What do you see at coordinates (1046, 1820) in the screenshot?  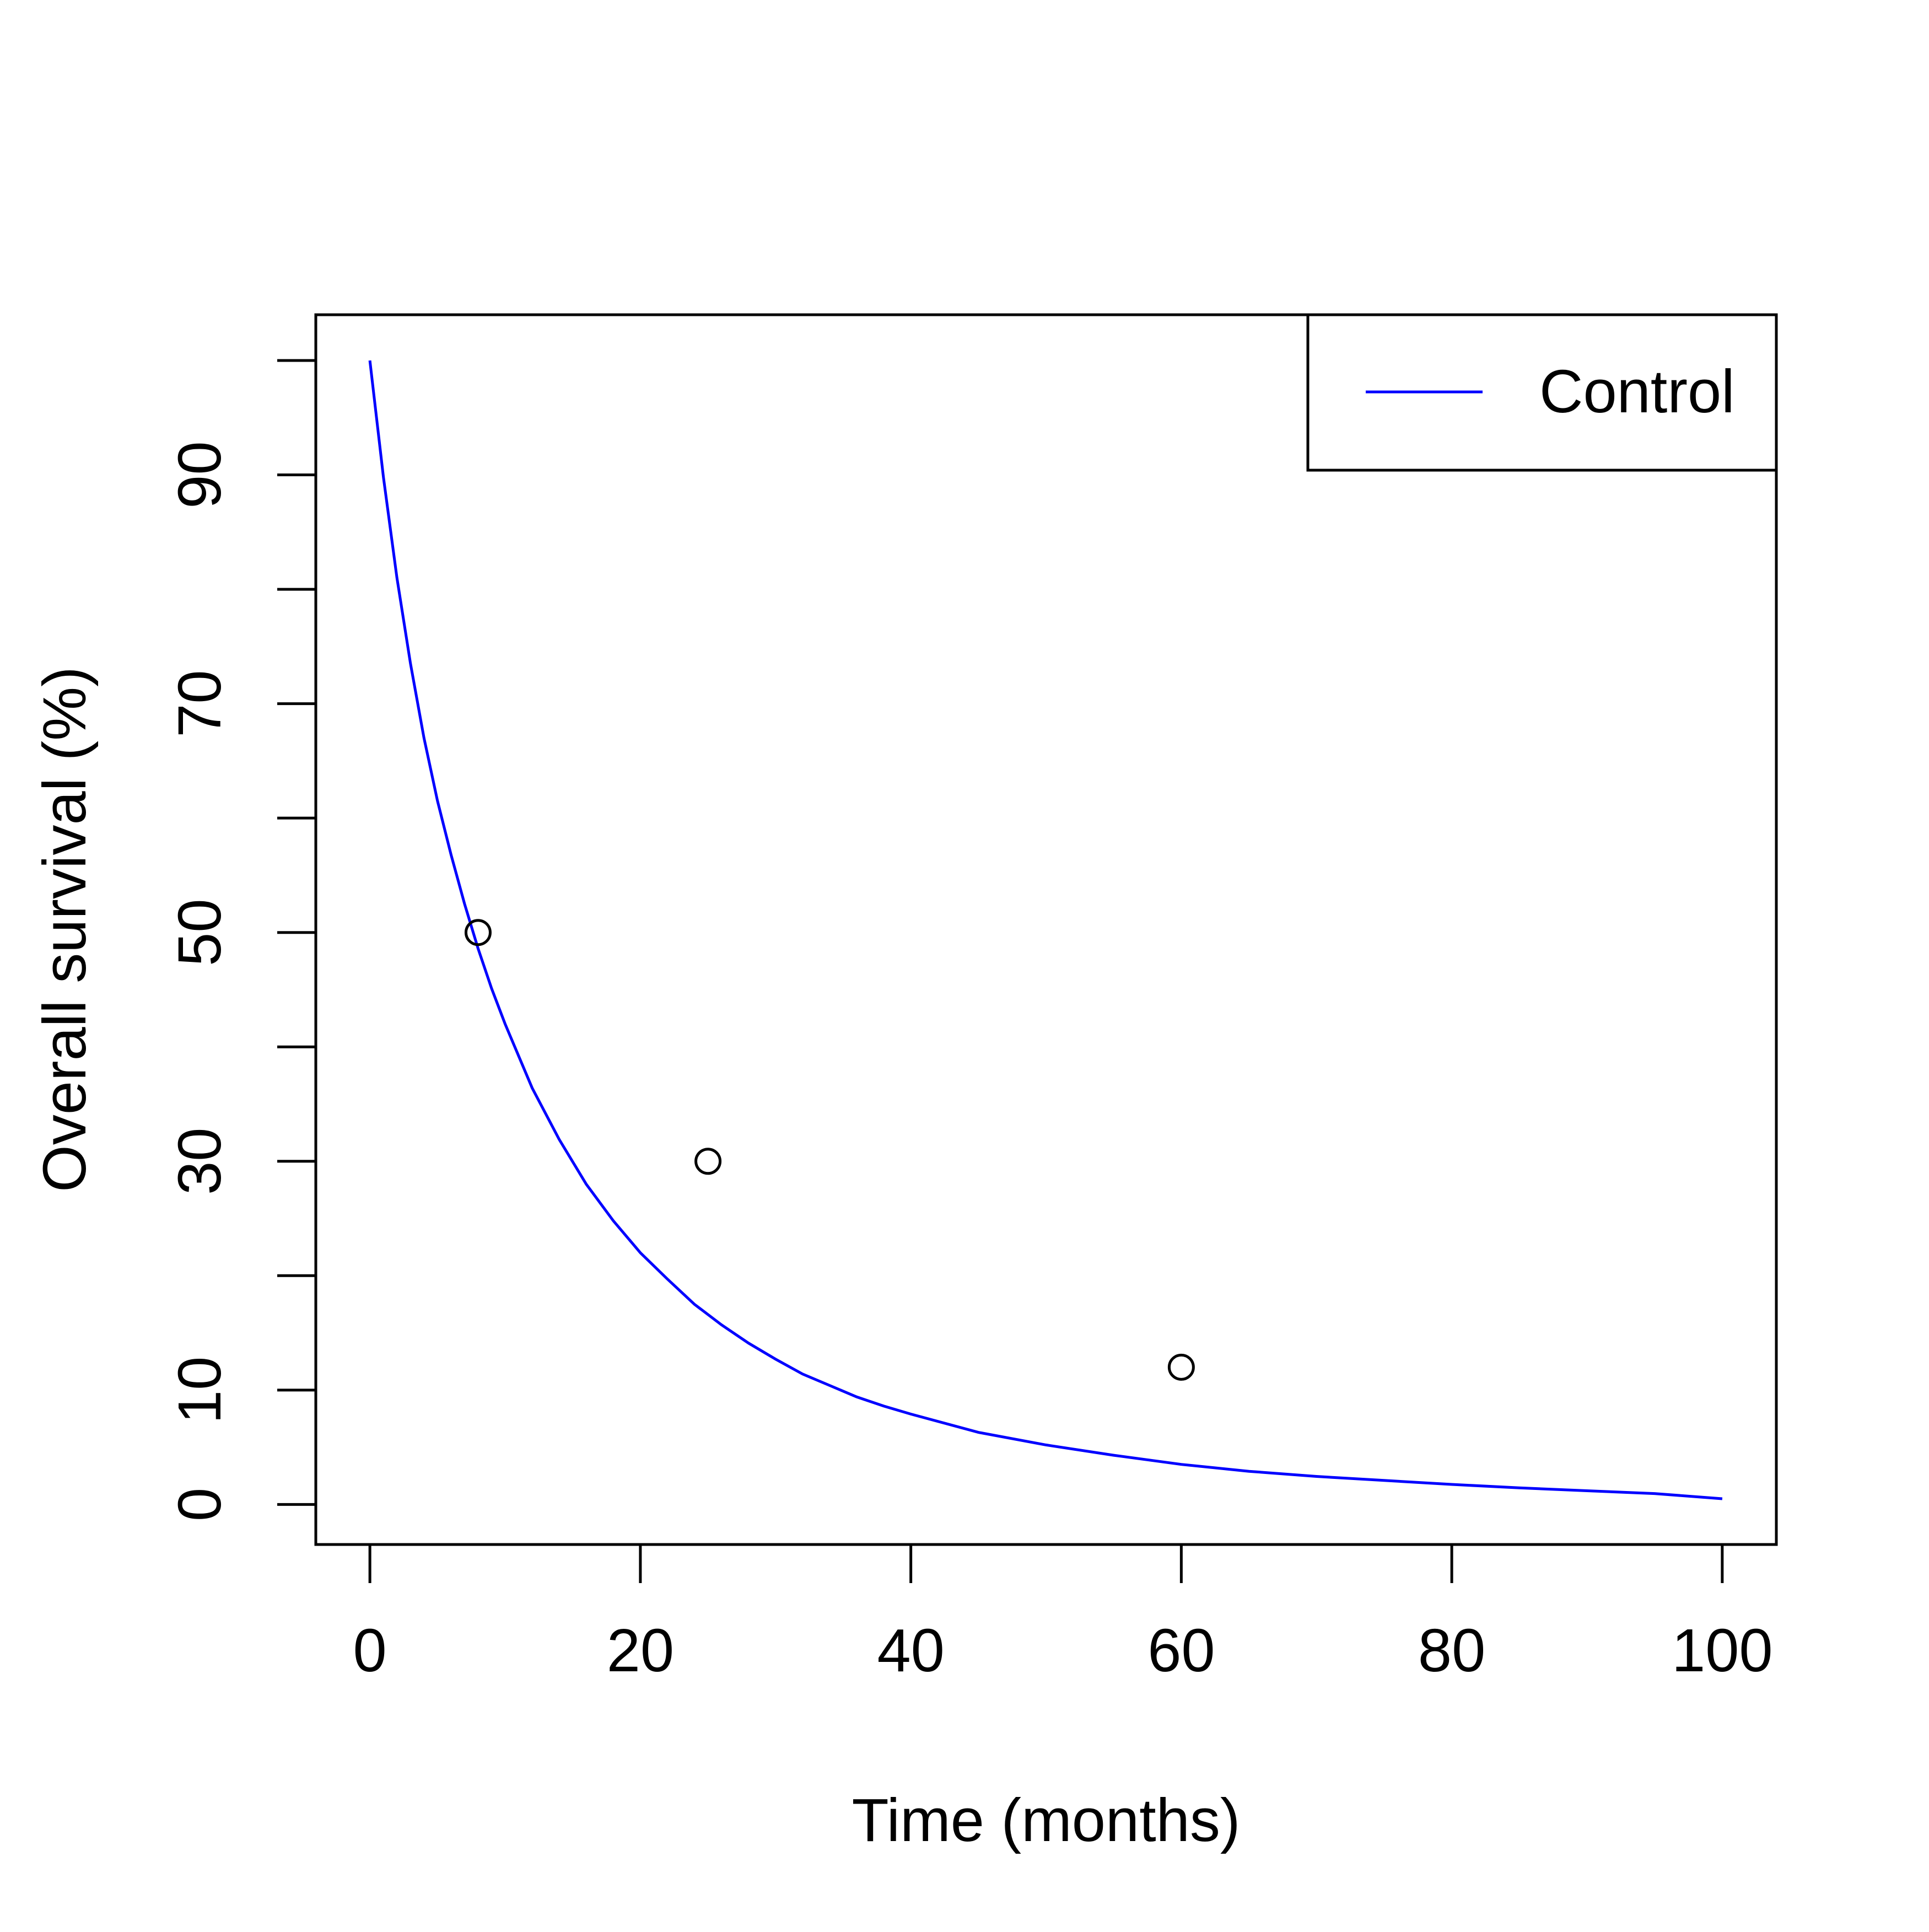 I see `x-axis-label: Time (months)` at bounding box center [1046, 1820].